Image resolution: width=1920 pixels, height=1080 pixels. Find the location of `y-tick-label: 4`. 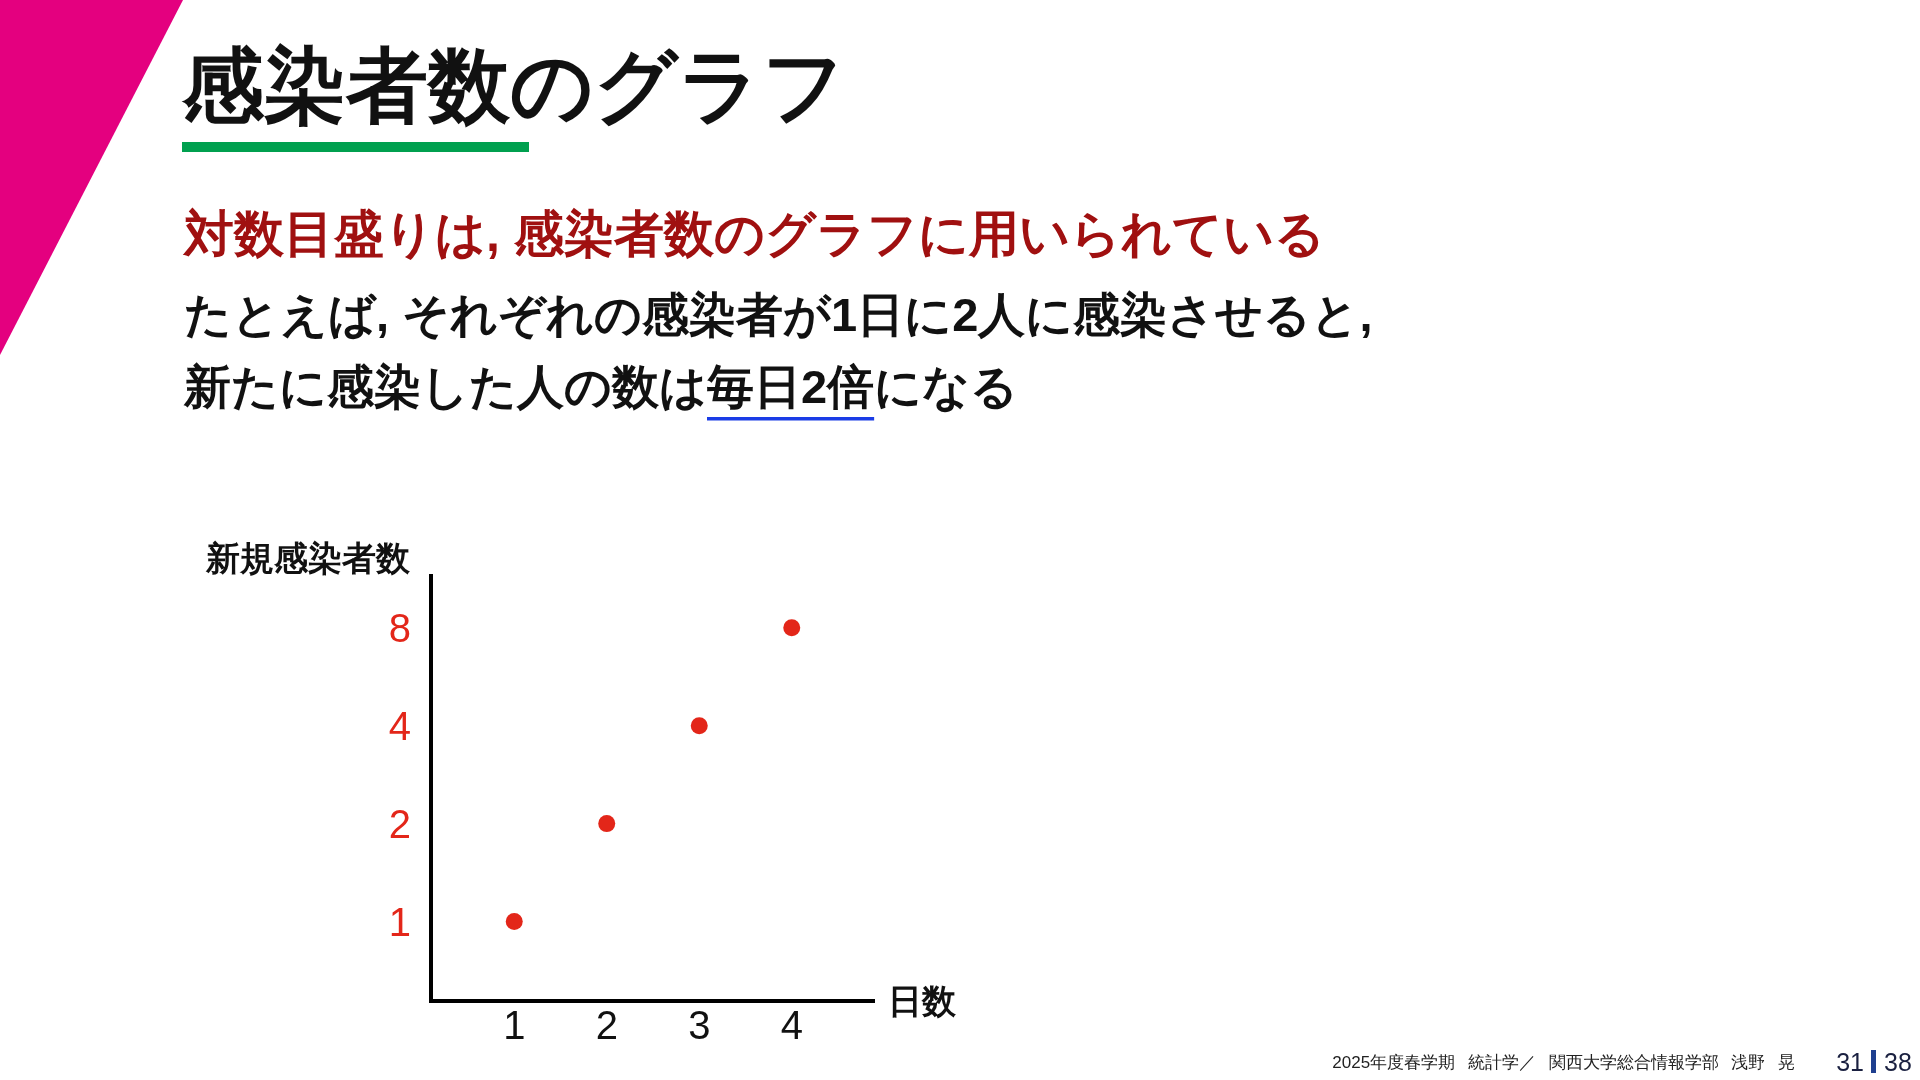

y-tick-label: 4 is located at coordinates (399, 725).